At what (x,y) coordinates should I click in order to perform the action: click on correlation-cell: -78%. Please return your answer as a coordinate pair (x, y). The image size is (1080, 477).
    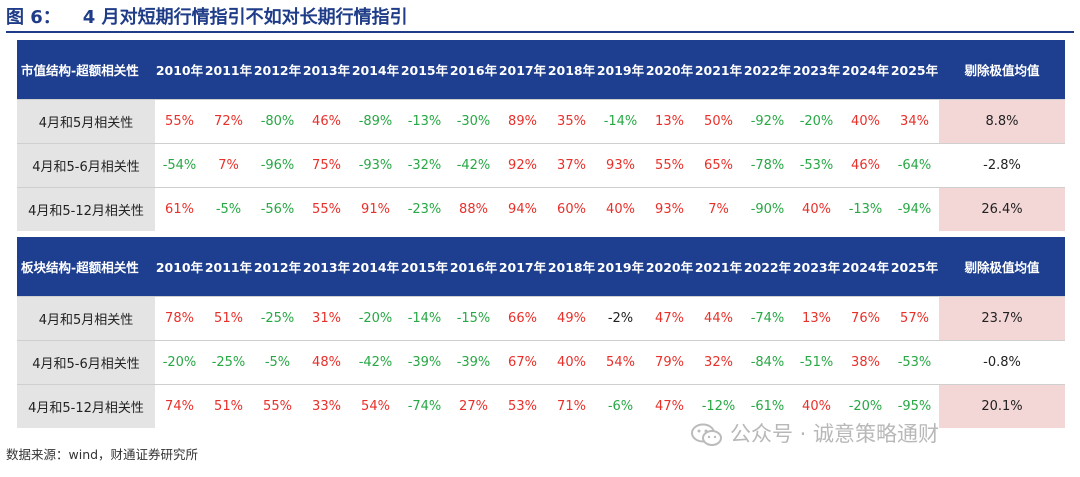
    Looking at the image, I should click on (767, 165).